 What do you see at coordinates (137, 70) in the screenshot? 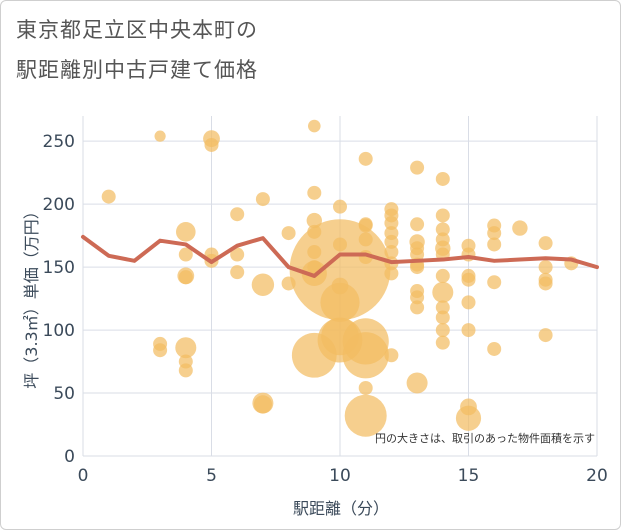
I see `chart-title-line2: 駅距離別中古戸建て価格` at bounding box center [137, 70].